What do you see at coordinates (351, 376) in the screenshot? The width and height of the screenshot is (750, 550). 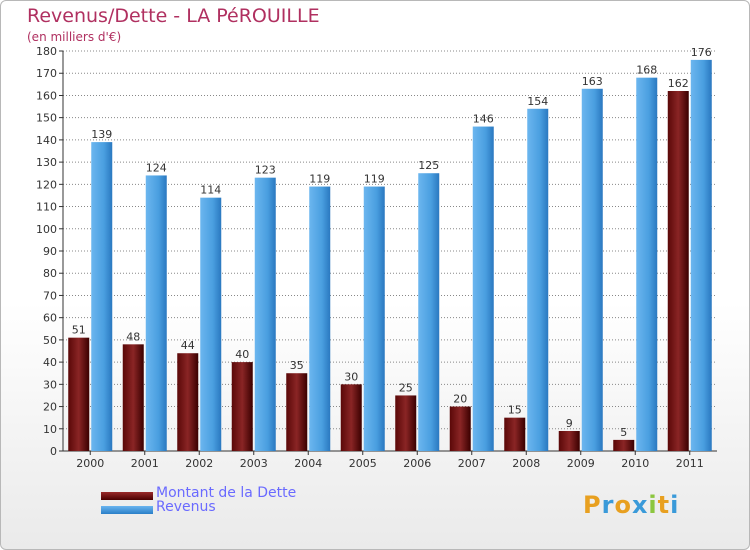 I see `data-label-dette: 30` at bounding box center [351, 376].